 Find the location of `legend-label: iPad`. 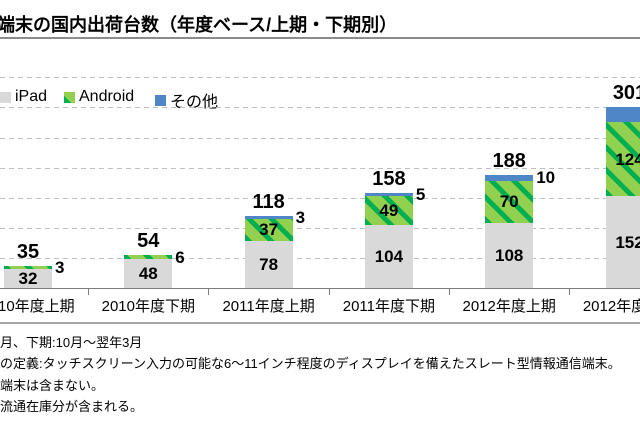

legend-label: iPad is located at coordinates (31, 96).